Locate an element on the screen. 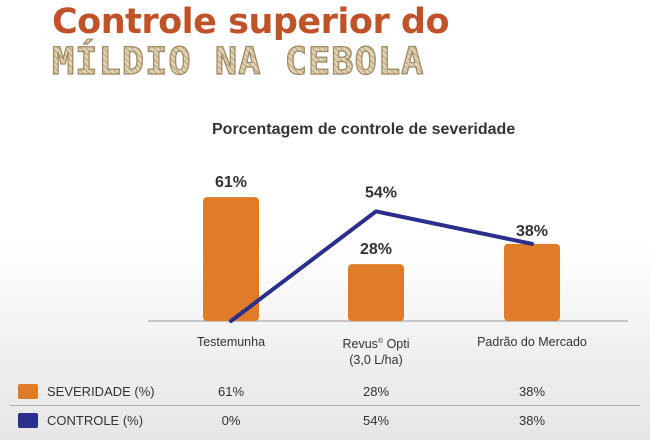 The height and width of the screenshot is (440, 650). title-line-2: MÍLDIO NA CEBOLA is located at coordinates (238, 61).